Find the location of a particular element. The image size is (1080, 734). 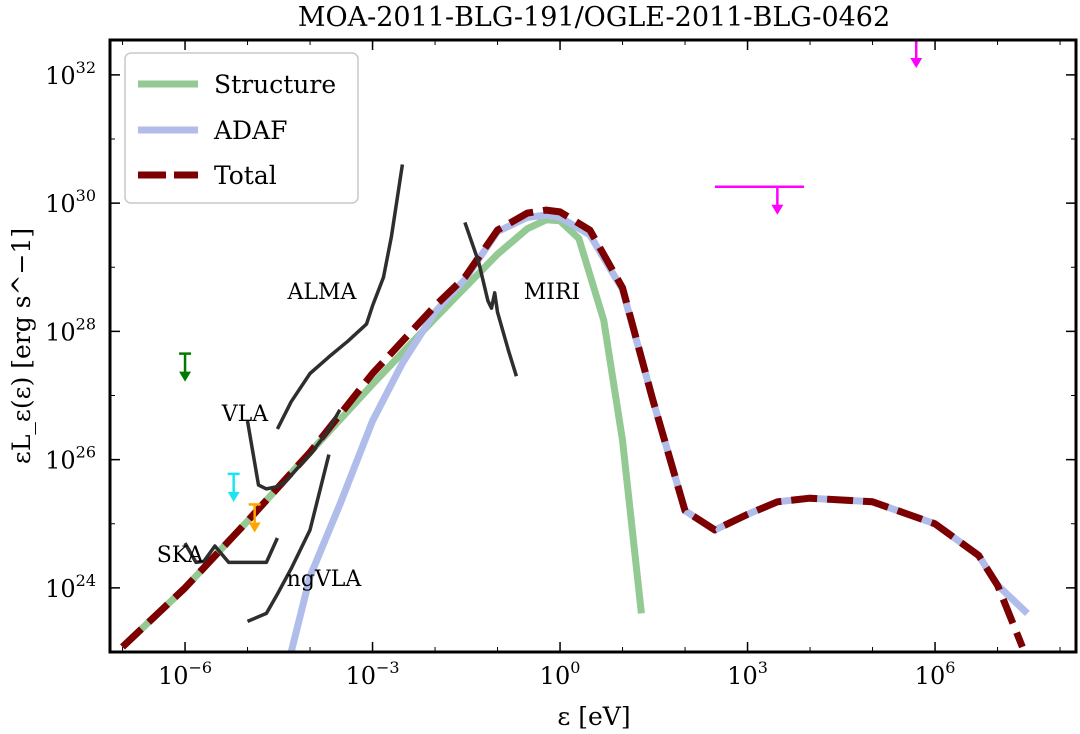

y-tick-label: 1028 is located at coordinates (70, 330).